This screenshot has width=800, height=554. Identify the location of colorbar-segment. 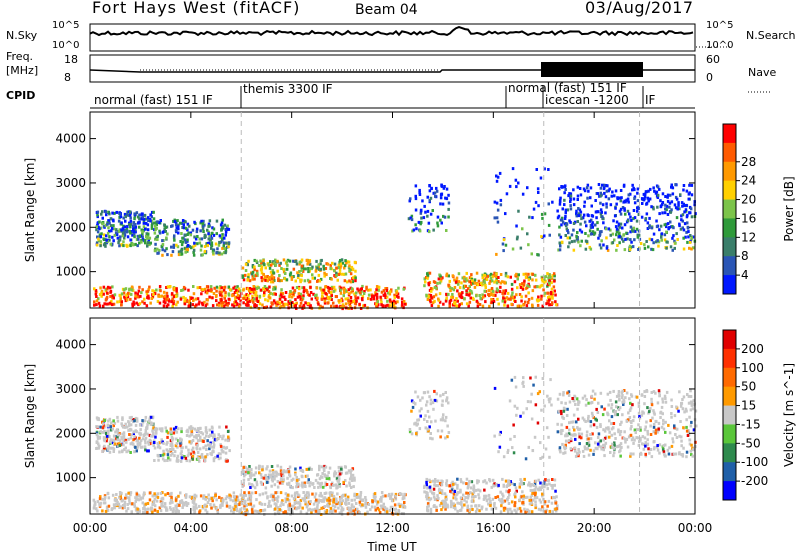
(729, 152).